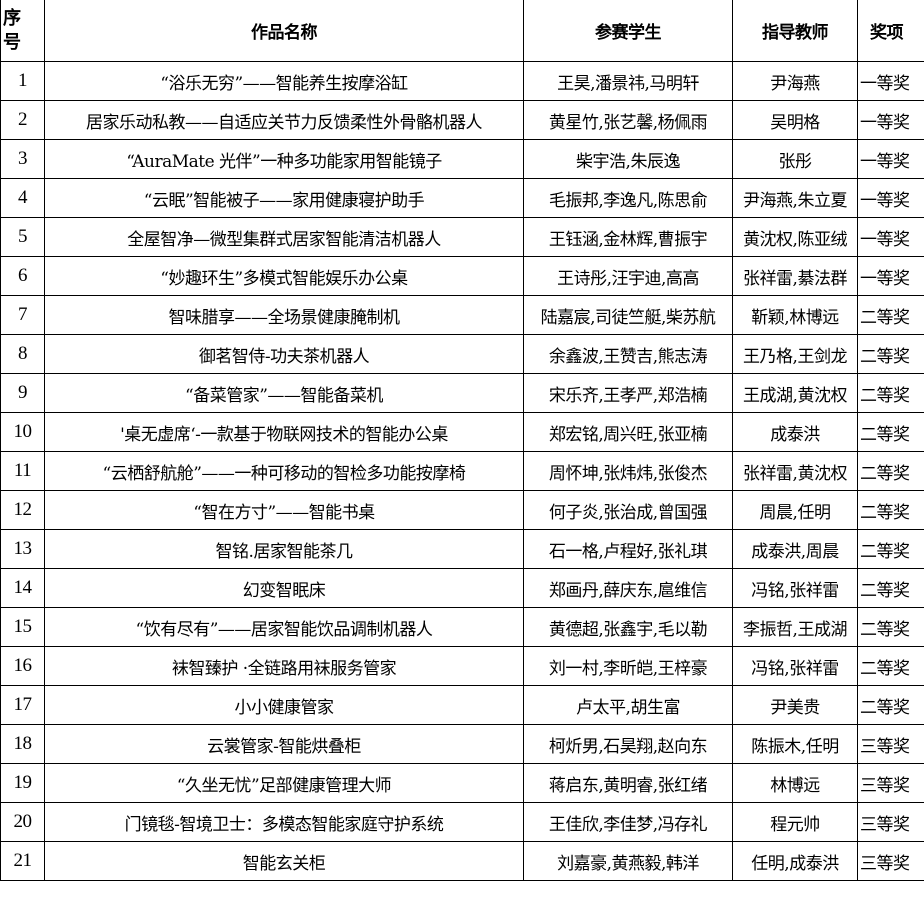 This screenshot has height=900, width=924. What do you see at coordinates (284, 198) in the screenshot?
I see `cell-title: “云眠”智能被子——家用健康寝护助手` at bounding box center [284, 198].